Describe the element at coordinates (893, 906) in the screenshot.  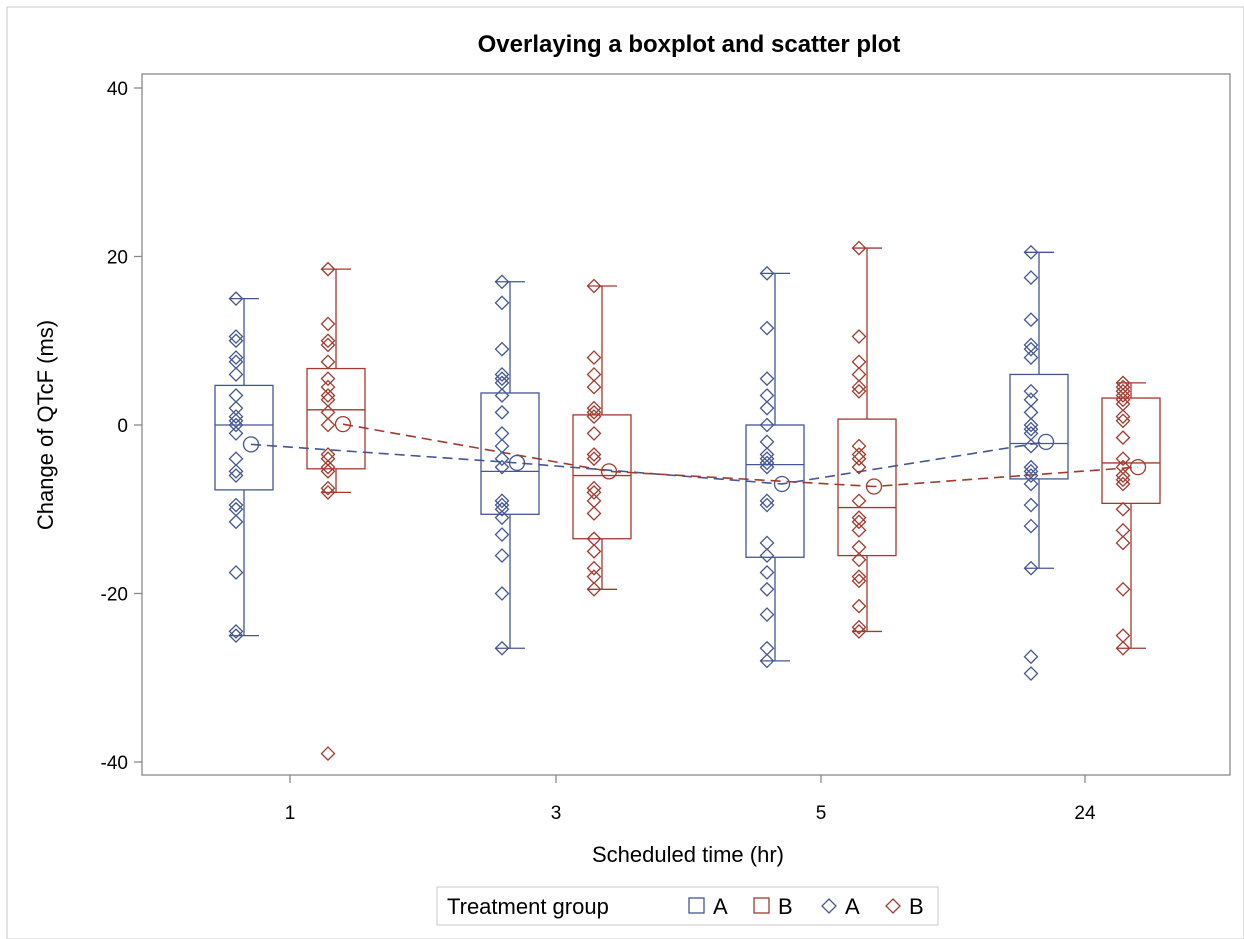
I see `legend-diamond-b` at that location.